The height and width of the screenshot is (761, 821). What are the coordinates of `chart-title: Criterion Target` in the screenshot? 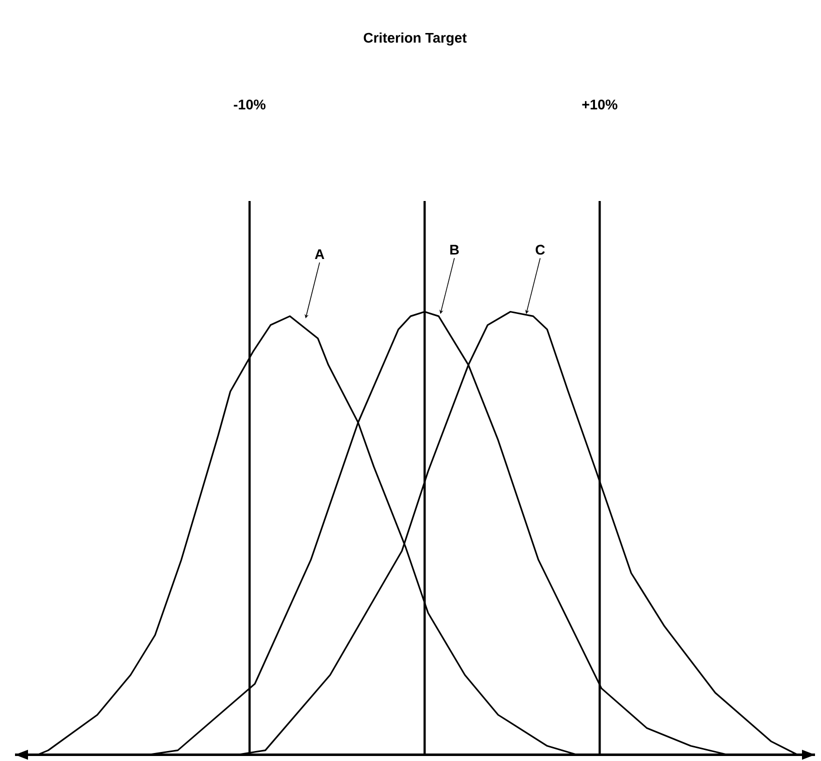 It's located at (415, 39).